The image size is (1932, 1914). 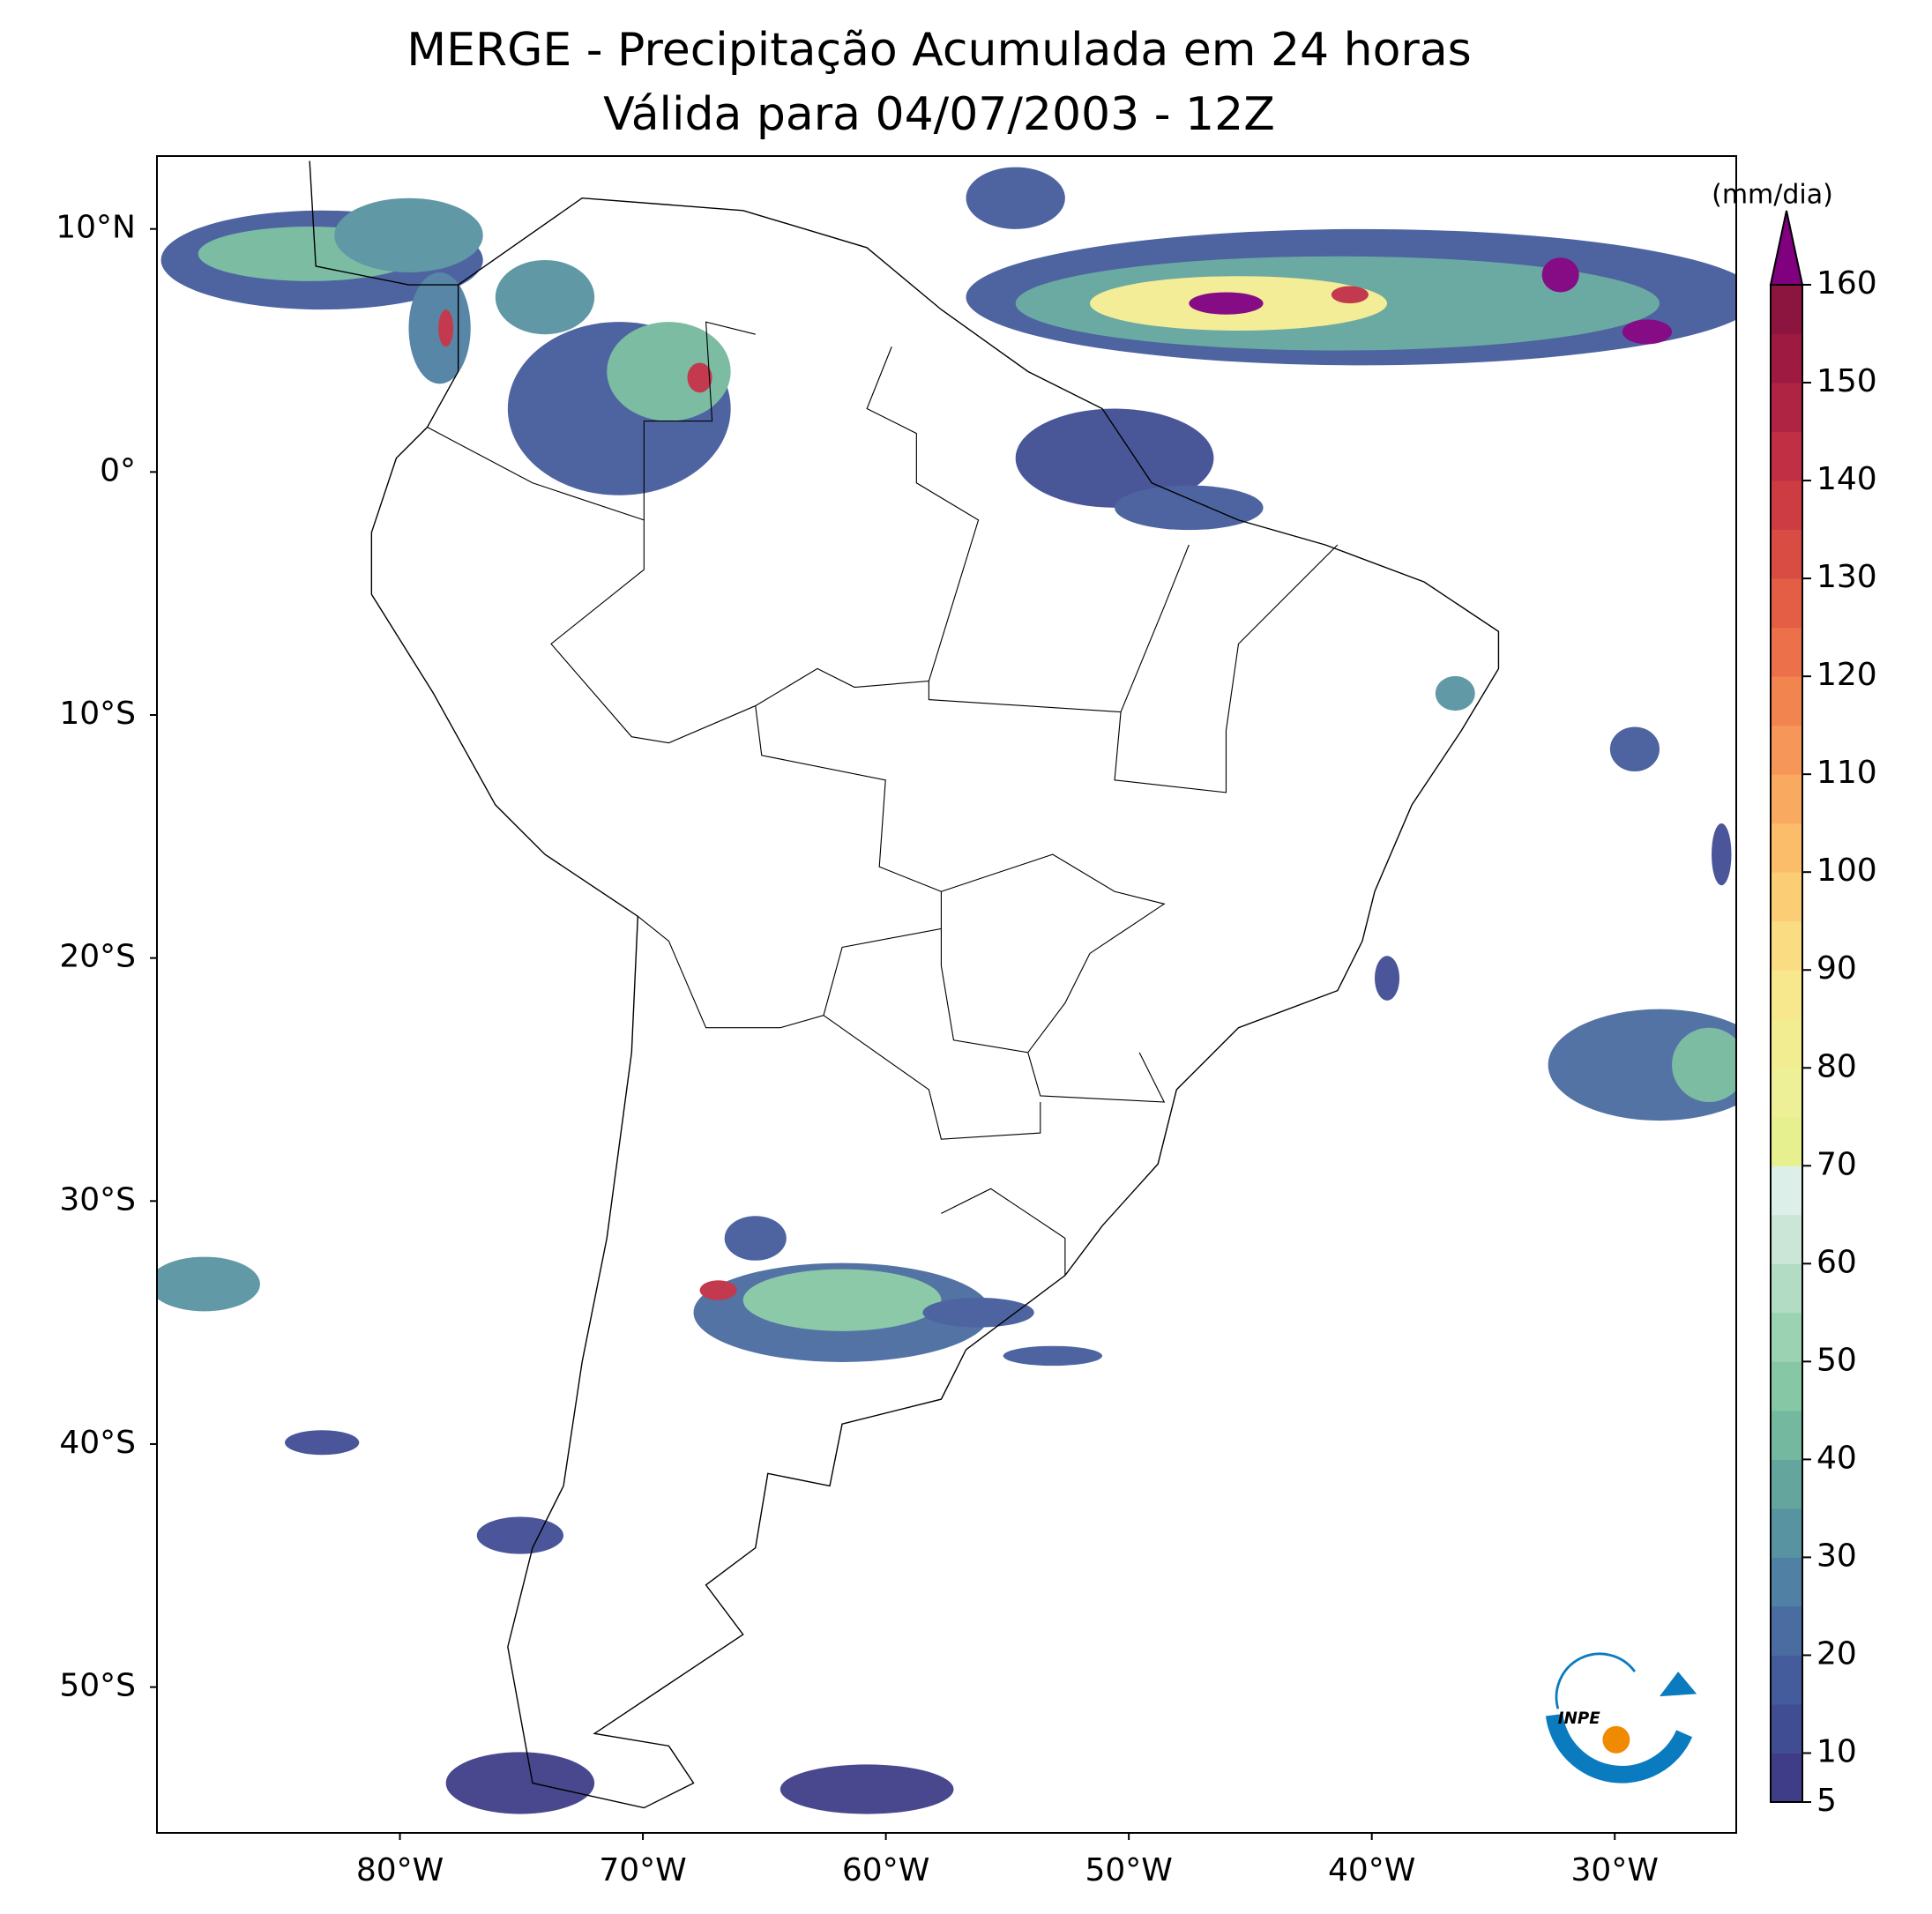 What do you see at coordinates (1846, 773) in the screenshot?
I see `colorbar-tick-label: 110` at bounding box center [1846, 773].